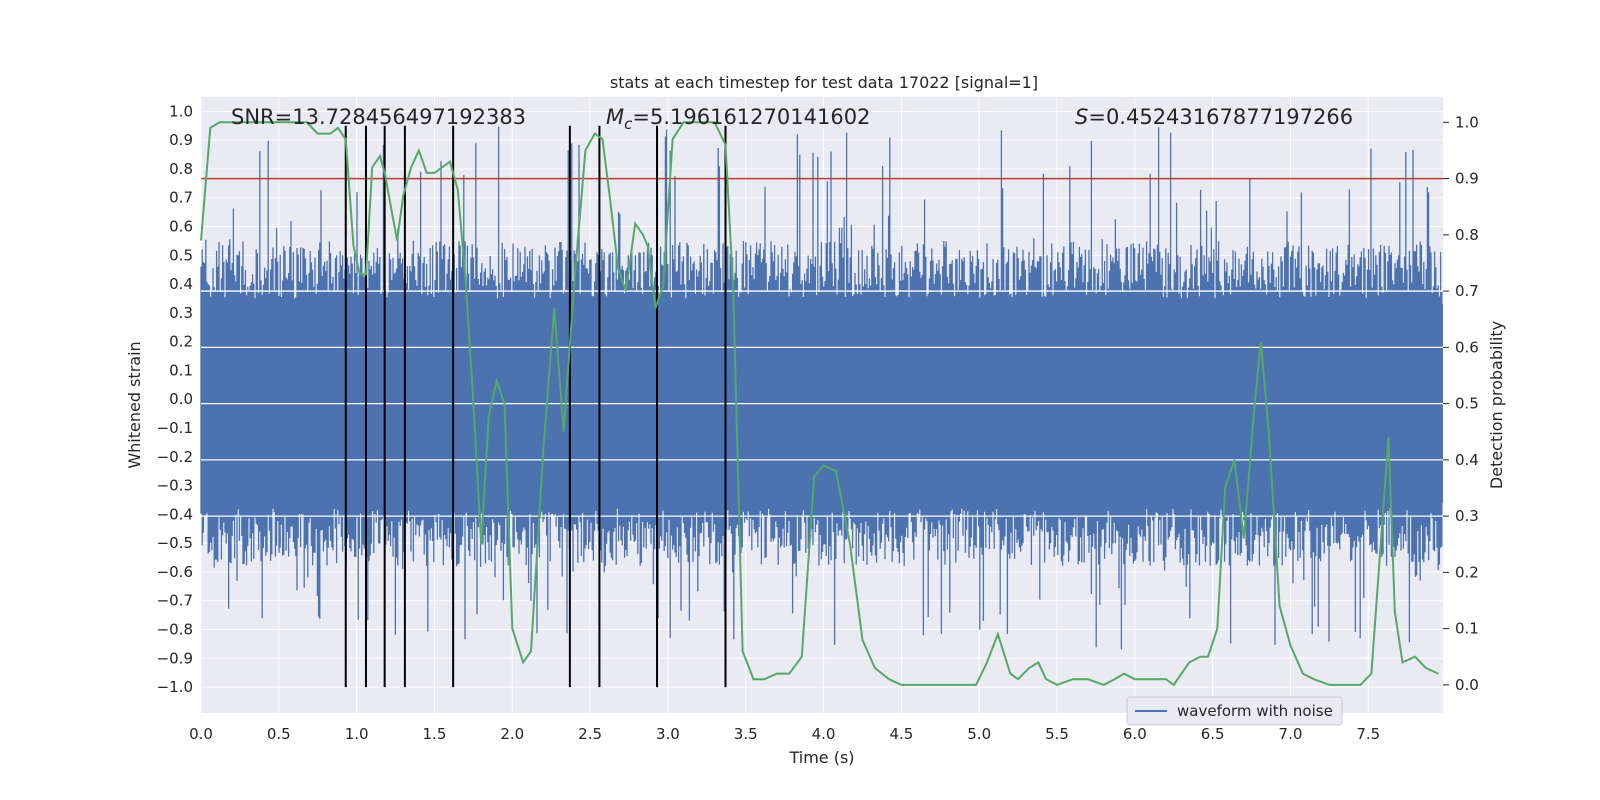 This screenshot has width=1600, height=800. What do you see at coordinates (1057, 734) in the screenshot?
I see `x-tick-label: 5.5` at bounding box center [1057, 734].